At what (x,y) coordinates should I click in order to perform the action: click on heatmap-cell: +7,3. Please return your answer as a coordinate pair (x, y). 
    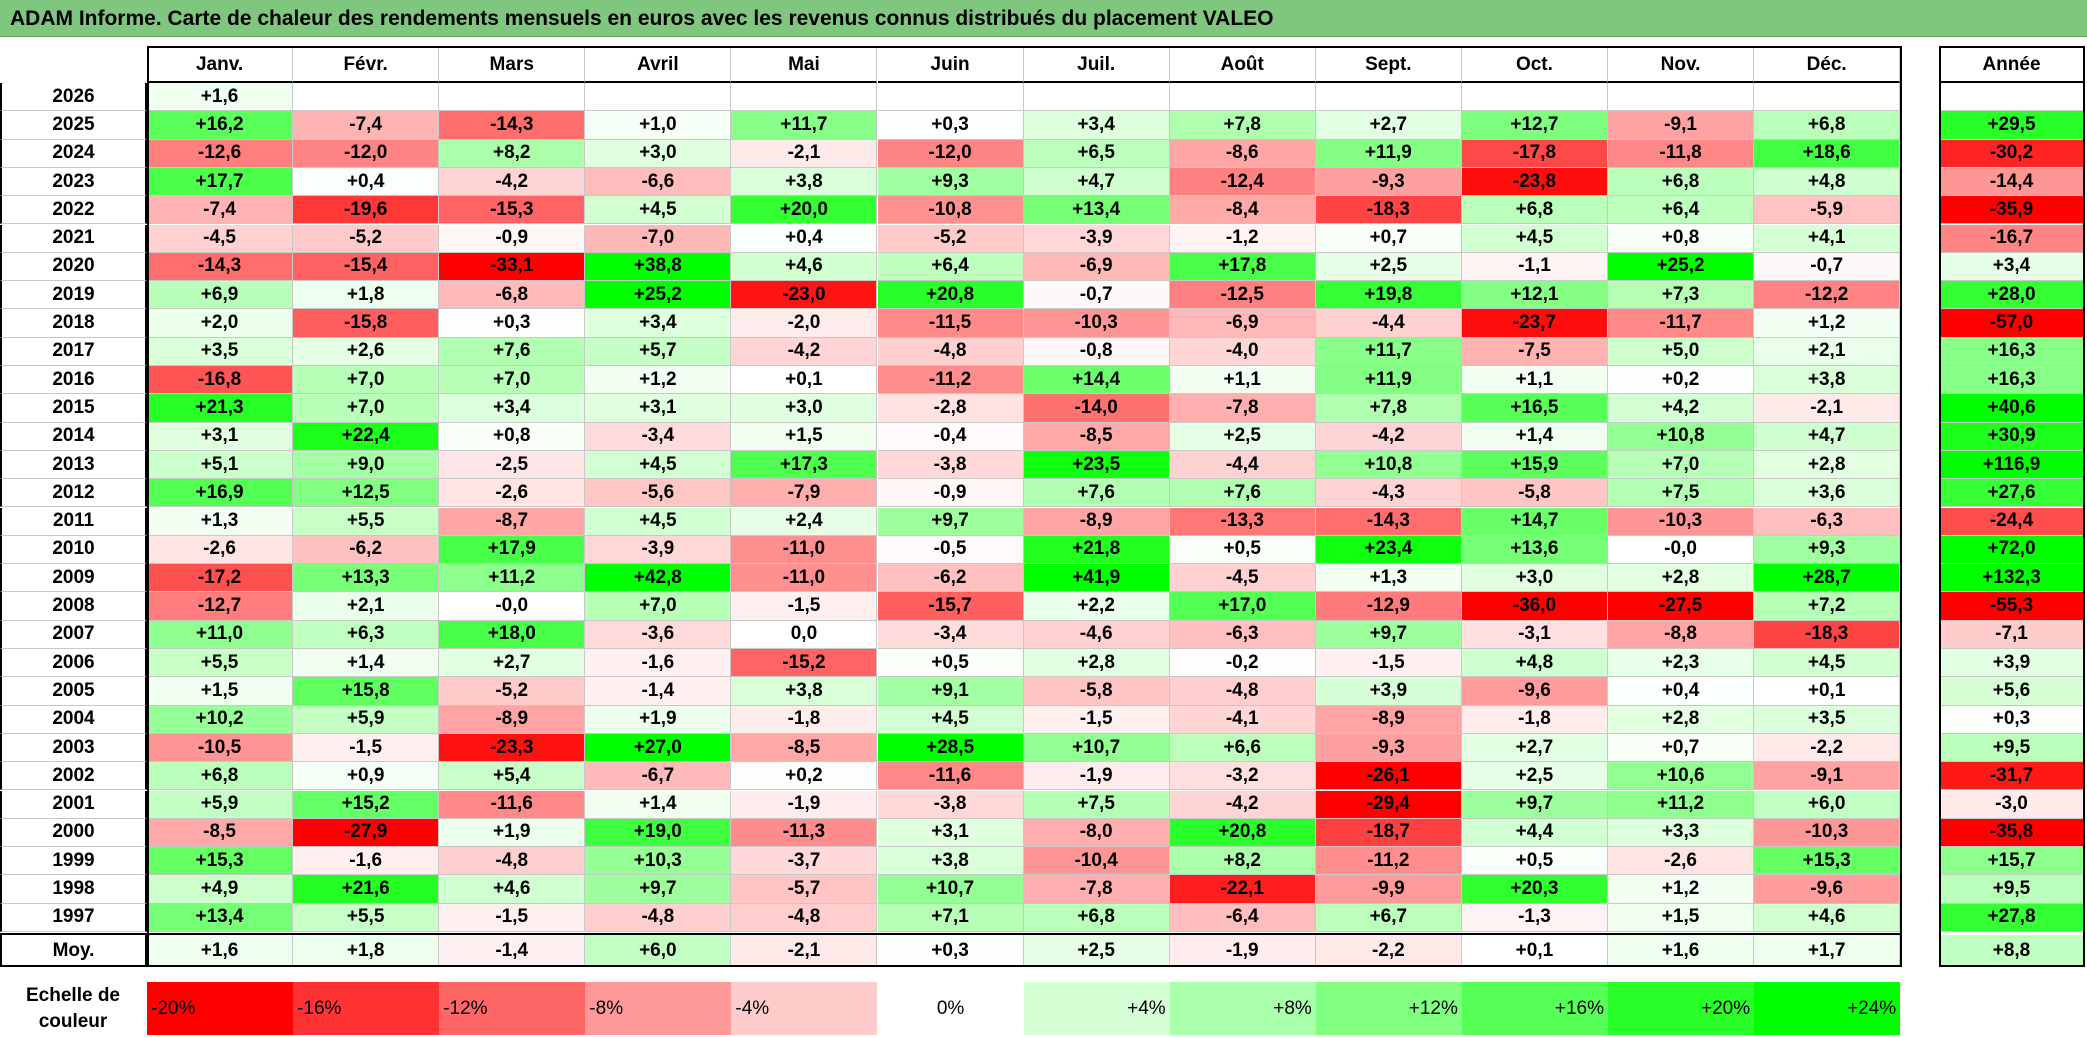
    Looking at the image, I should click on (1681, 295).